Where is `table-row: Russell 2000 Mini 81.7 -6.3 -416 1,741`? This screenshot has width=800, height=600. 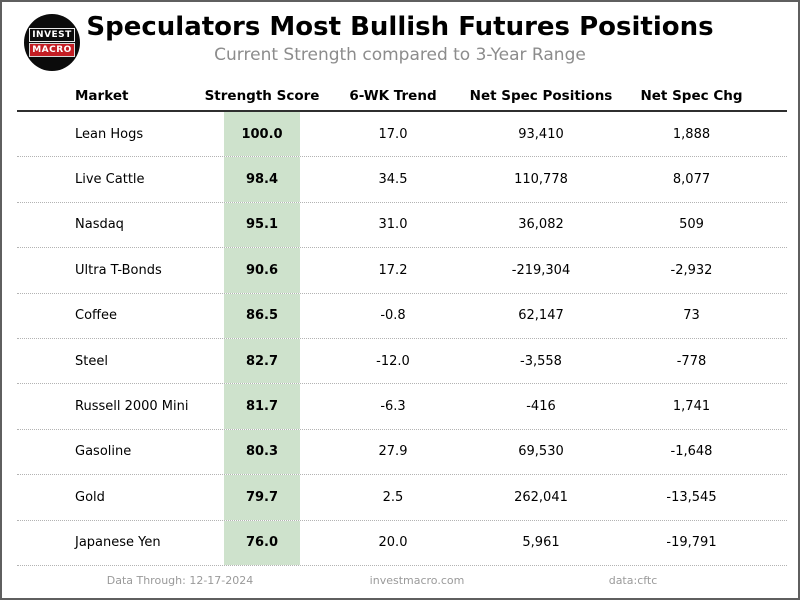 table-row: Russell 2000 Mini 81.7 -6.3 -416 1,741 is located at coordinates (402, 407).